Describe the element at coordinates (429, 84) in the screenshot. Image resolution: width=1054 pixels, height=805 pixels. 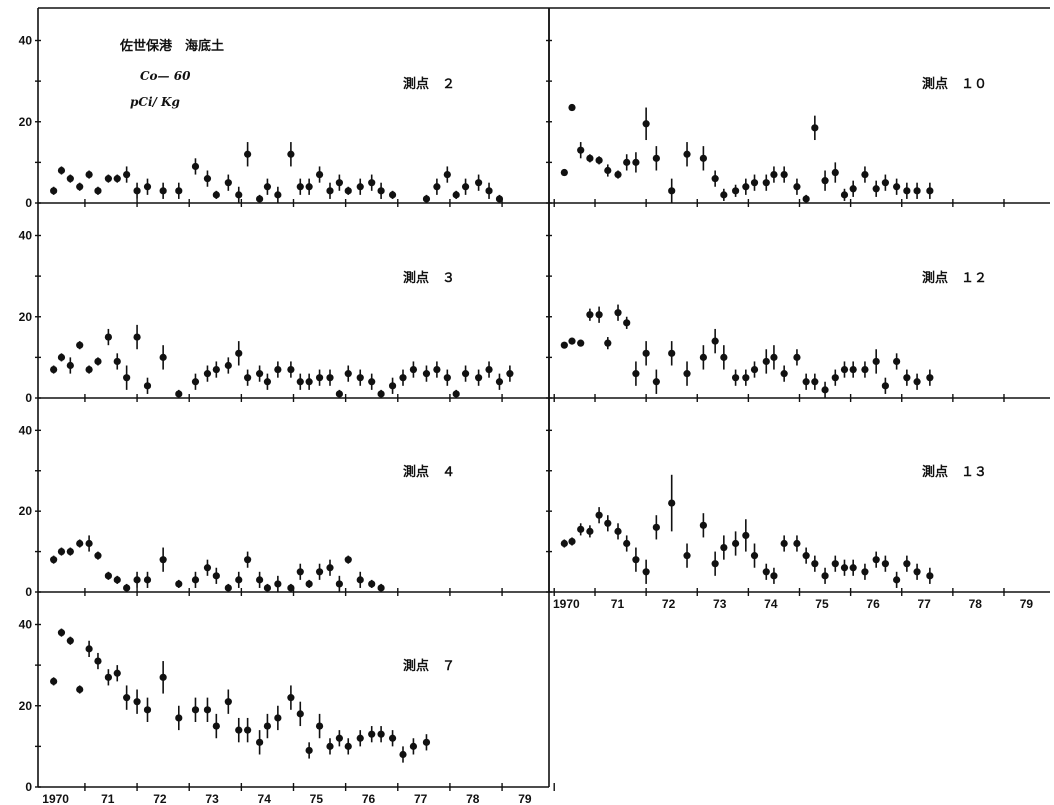
I see `station-label-2: 測点 ２` at that location.